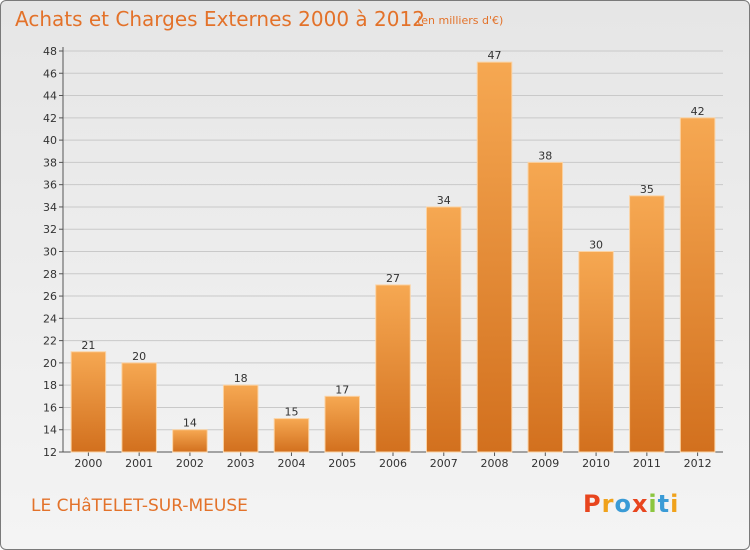 This screenshot has width=750, height=550. What do you see at coordinates (647, 189) in the screenshot?
I see `data-label: 35` at bounding box center [647, 189].